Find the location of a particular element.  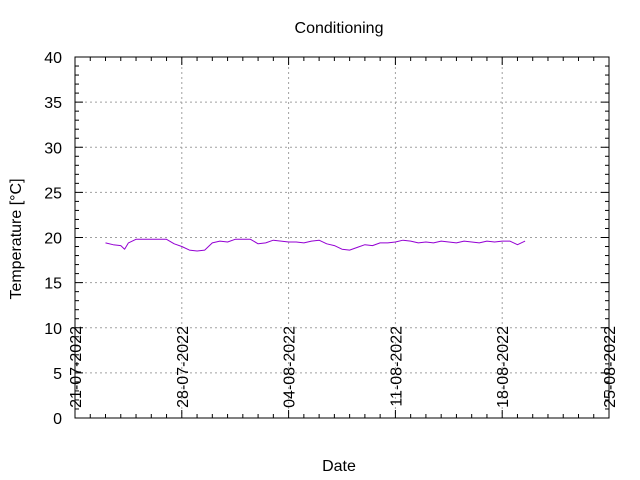

y-tick-label: 0 is located at coordinates (57, 419).